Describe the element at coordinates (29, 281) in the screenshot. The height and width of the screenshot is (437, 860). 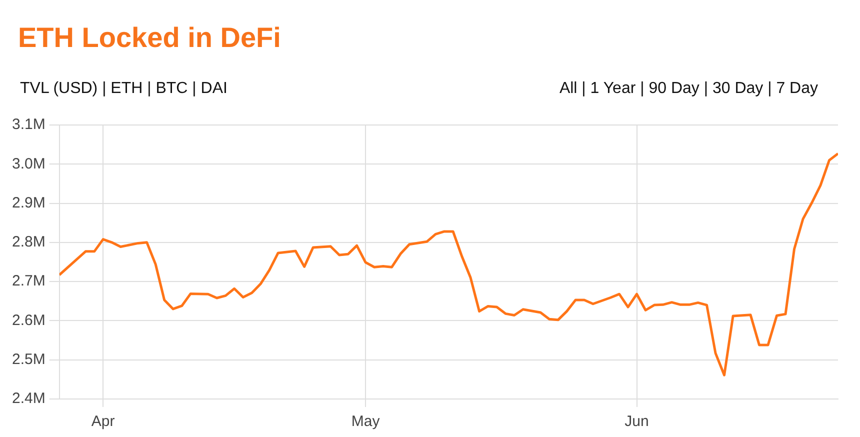
I see `y-tick-label: 2.7M` at that location.